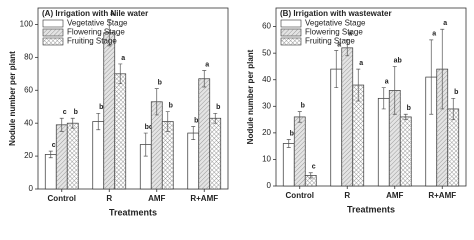 Image resolution: width=474 pixels, height=240 pixels. What do you see at coordinates (266, 159) in the screenshot?
I see `y-tick-label: 10` at bounding box center [266, 159].